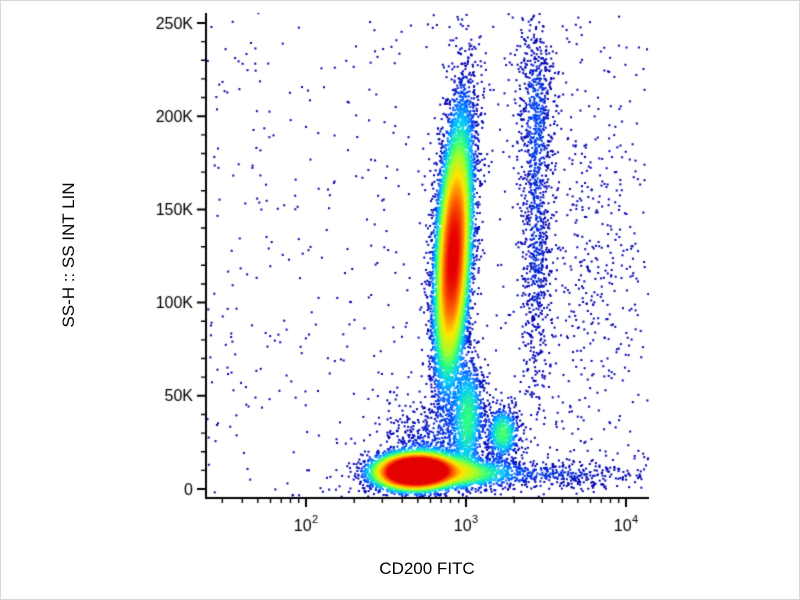 The image size is (800, 600). What do you see at coordinates (68, 255) in the screenshot?
I see `y-axis-title: SS-H :: SS INT LIN` at bounding box center [68, 255].